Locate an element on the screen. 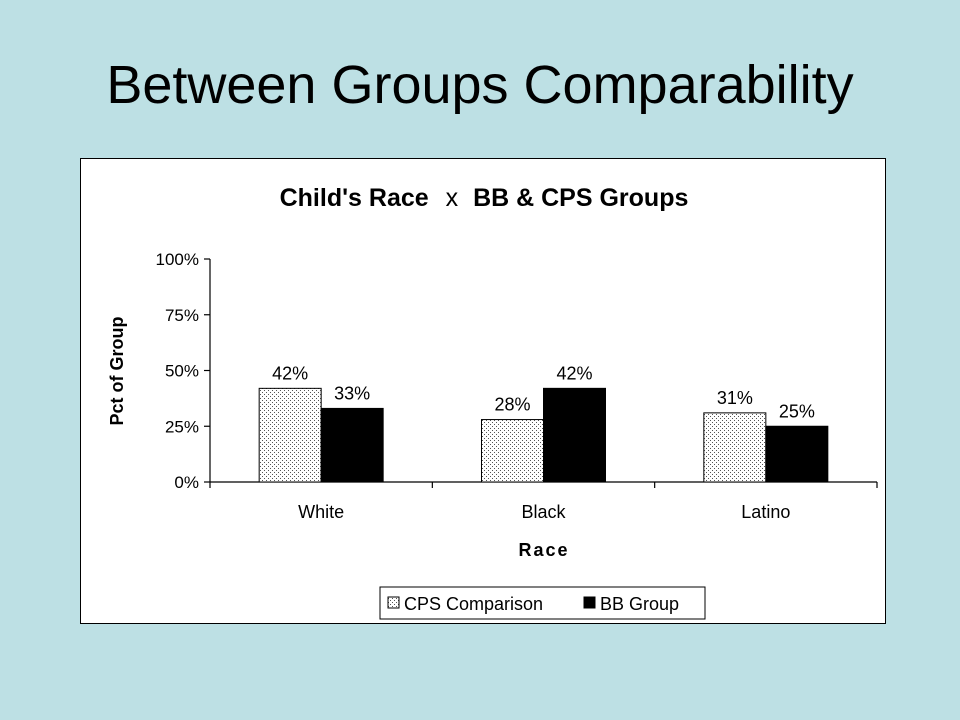  x-tick-label: White is located at coordinates (321, 512).